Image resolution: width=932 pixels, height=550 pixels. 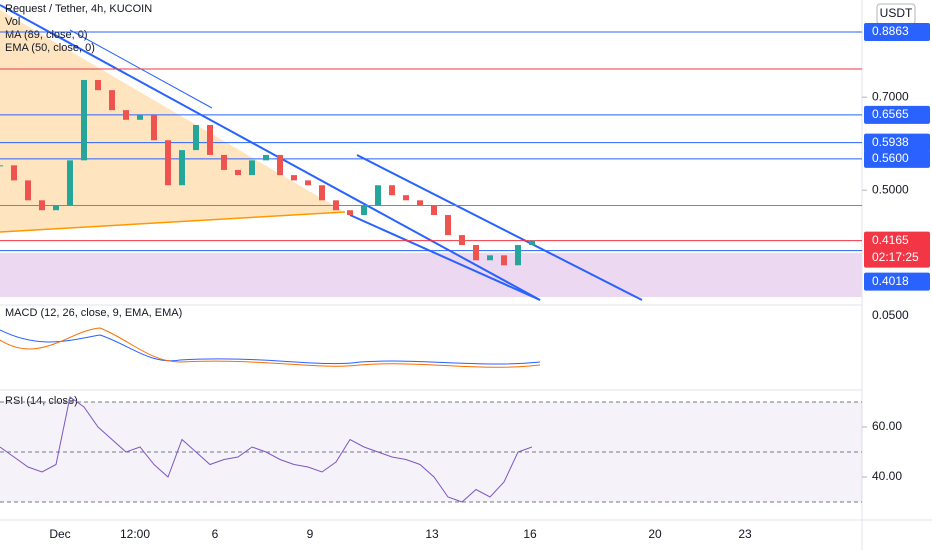 I want to click on rsi-tick-label: 40.00, so click(x=887, y=476).